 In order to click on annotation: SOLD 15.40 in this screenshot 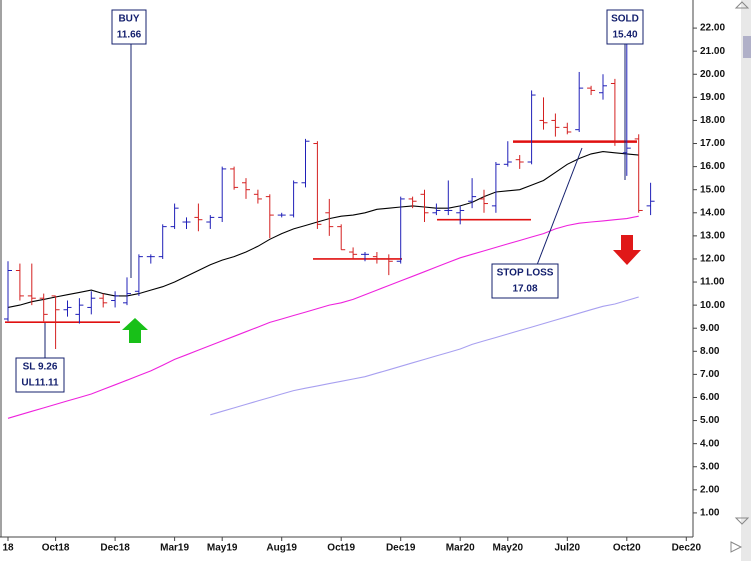, I will do `click(625, 94)`.